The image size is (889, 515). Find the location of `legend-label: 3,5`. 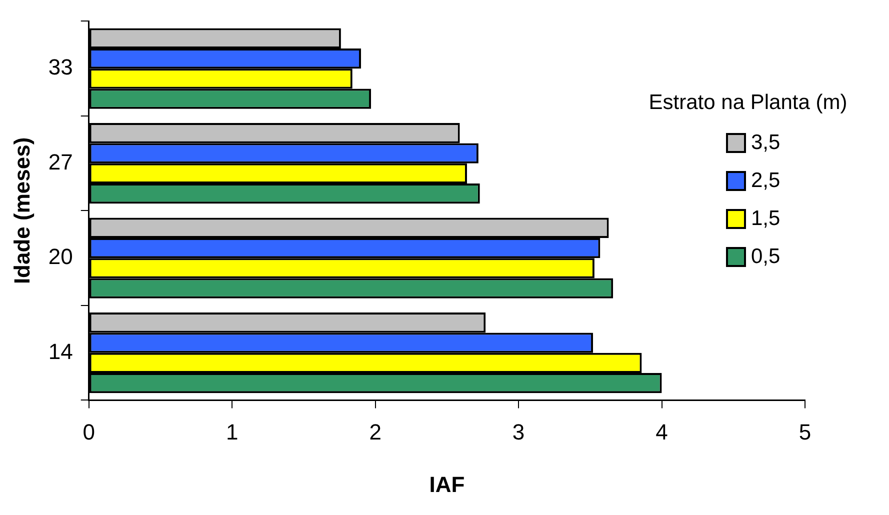

legend-label: 3,5 is located at coordinates (765, 143).